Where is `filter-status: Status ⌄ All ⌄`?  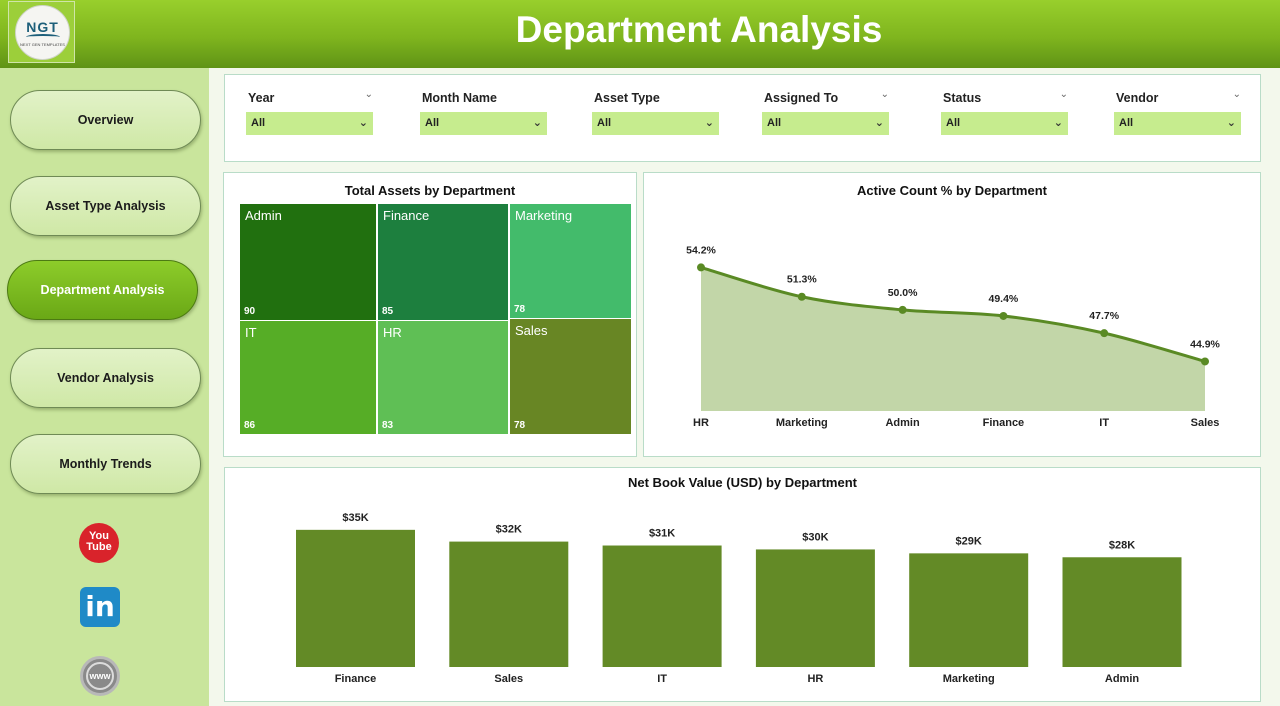
filter-status: Status ⌄ All ⌄ is located at coordinates (1004, 112).